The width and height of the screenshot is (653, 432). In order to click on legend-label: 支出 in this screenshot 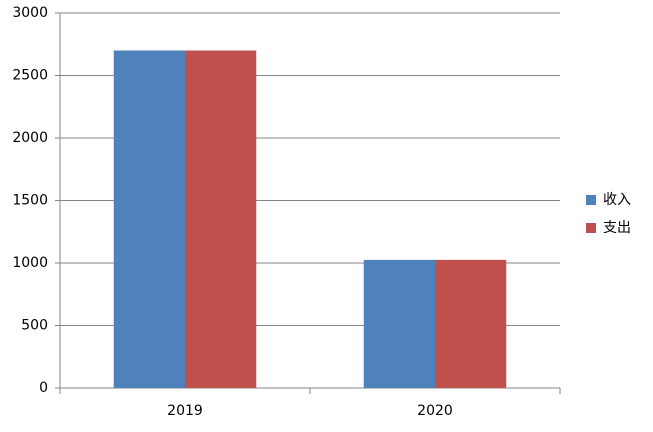, I will do `click(617, 228)`.